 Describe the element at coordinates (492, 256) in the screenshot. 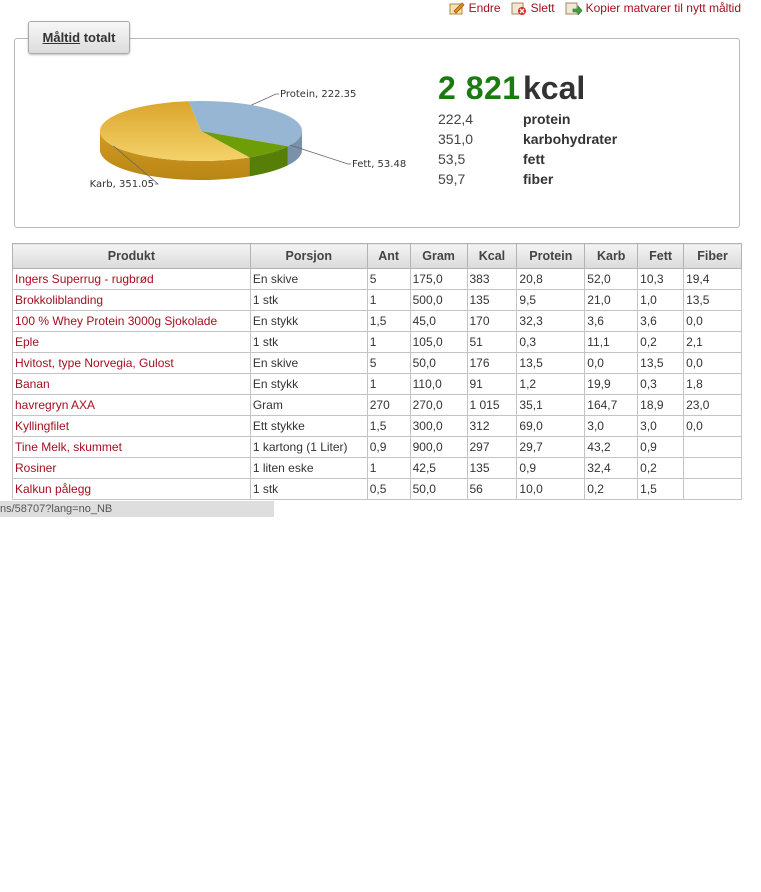

I see `column-header: Kcal` at that location.